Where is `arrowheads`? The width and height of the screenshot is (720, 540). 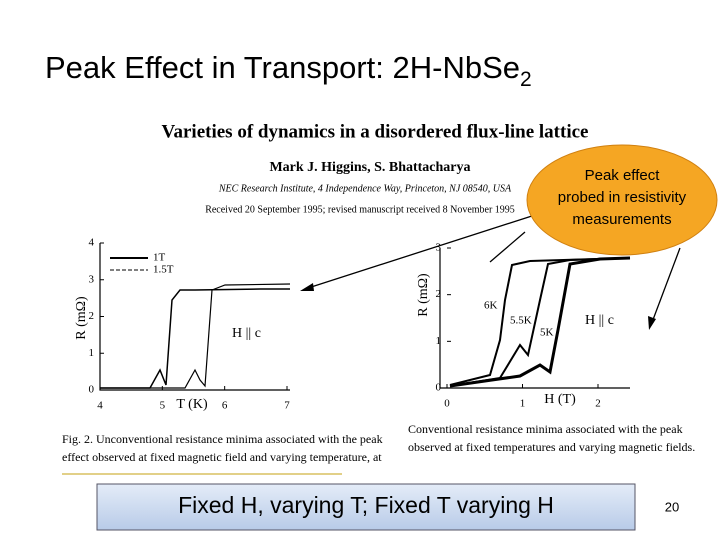 arrowheads is located at coordinates (478, 306).